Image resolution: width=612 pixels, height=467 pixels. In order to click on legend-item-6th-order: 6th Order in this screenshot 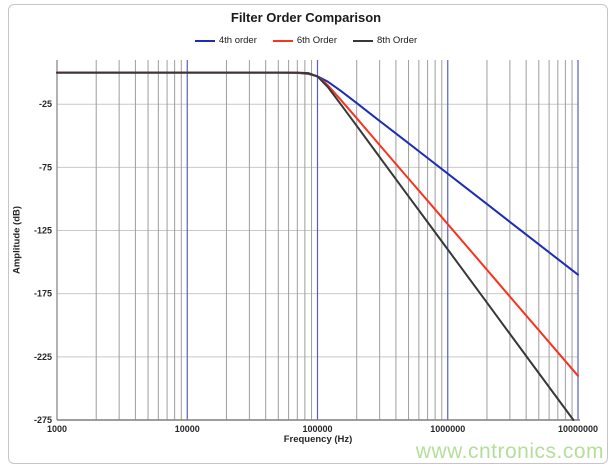, I will do `click(305, 40)`.